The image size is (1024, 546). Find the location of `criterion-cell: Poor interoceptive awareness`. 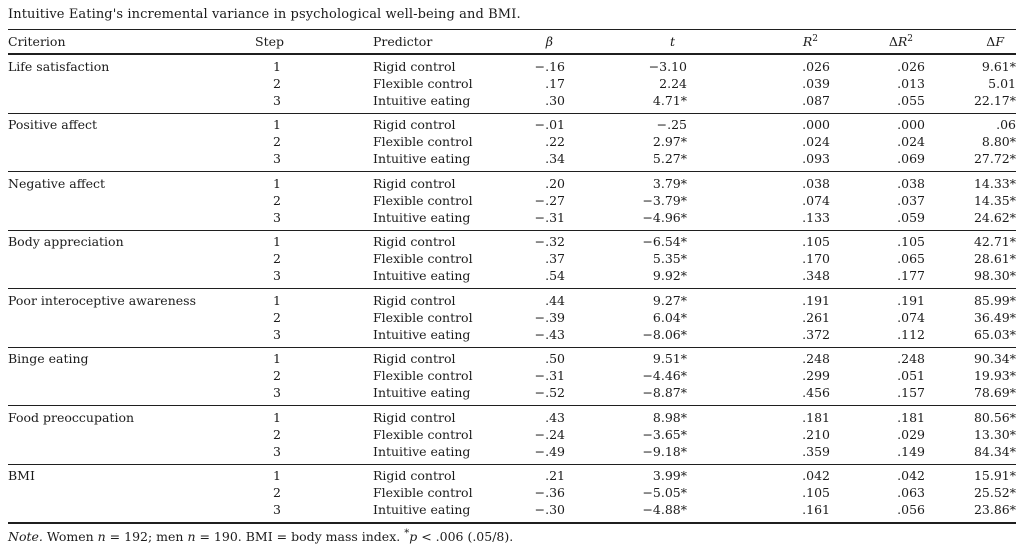

criterion-cell: Poor interoceptive awareness is located at coordinates (102, 300).